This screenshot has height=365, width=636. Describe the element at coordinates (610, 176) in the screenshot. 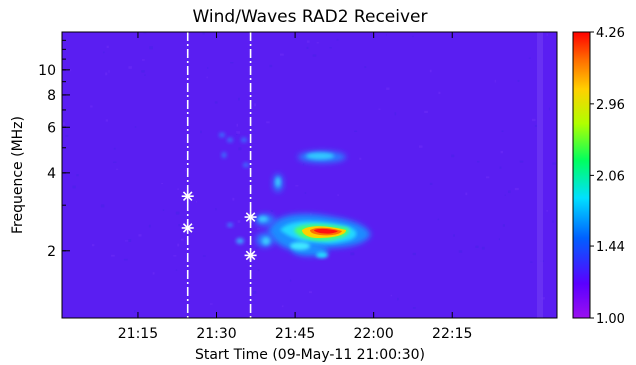

I see `colorbar-tick-label: 2.06` at that location.